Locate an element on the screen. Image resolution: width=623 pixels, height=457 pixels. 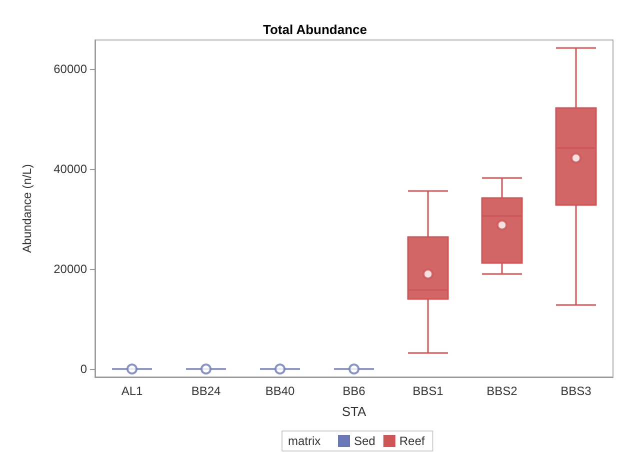
x-tick-label: BBS3 is located at coordinates (576, 391).